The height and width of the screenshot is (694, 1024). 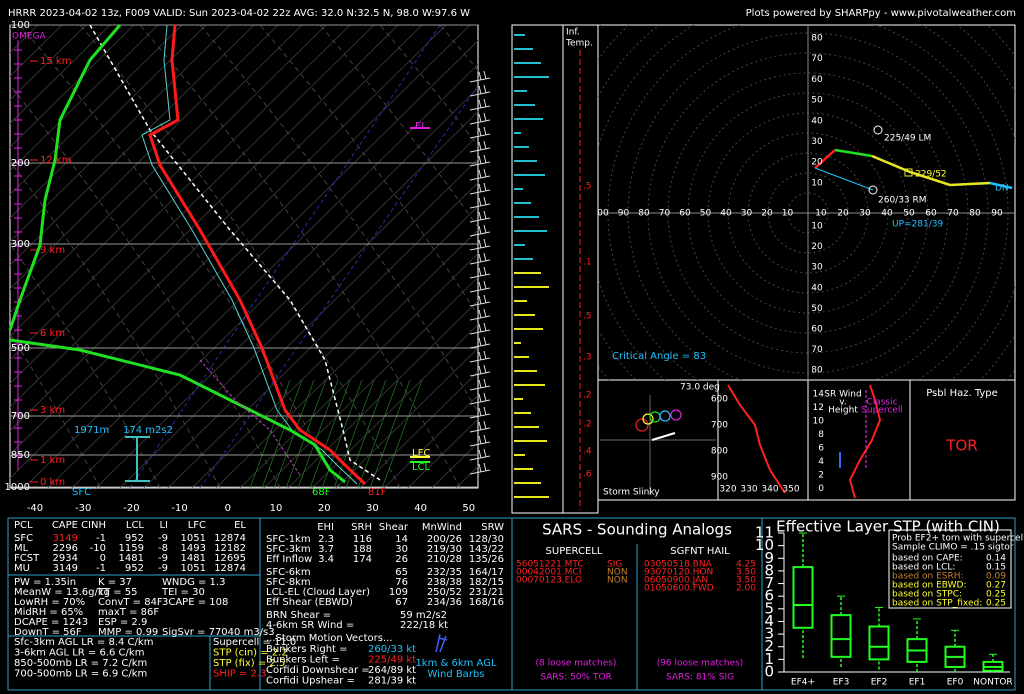 What do you see at coordinates (587, 317) in the screenshot?
I see `inftemp-label: .5` at bounding box center [587, 317].